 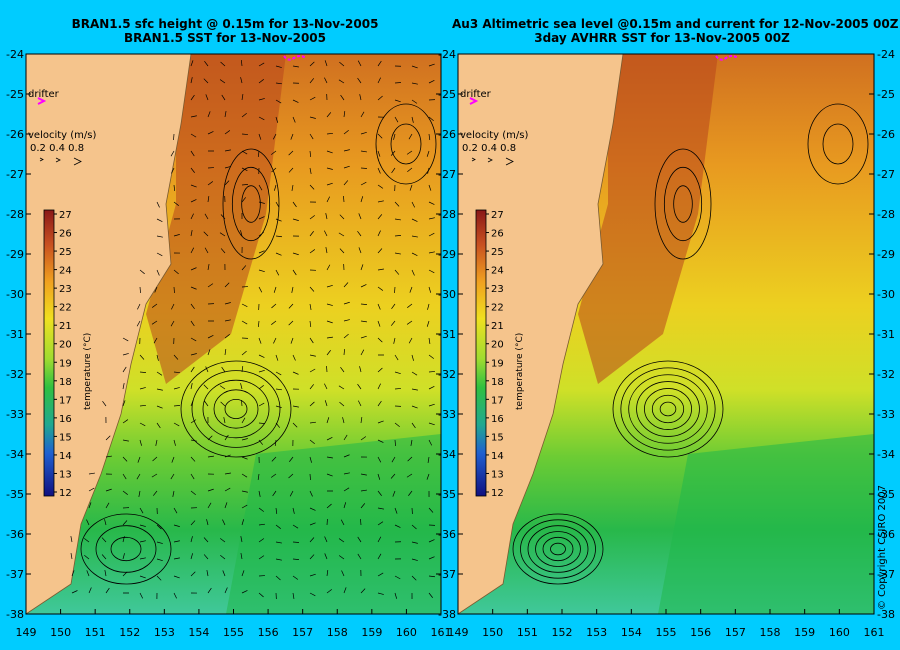 What do you see at coordinates (509, 161) in the screenshot?
I see `right-velocity-arrow` at bounding box center [509, 161].